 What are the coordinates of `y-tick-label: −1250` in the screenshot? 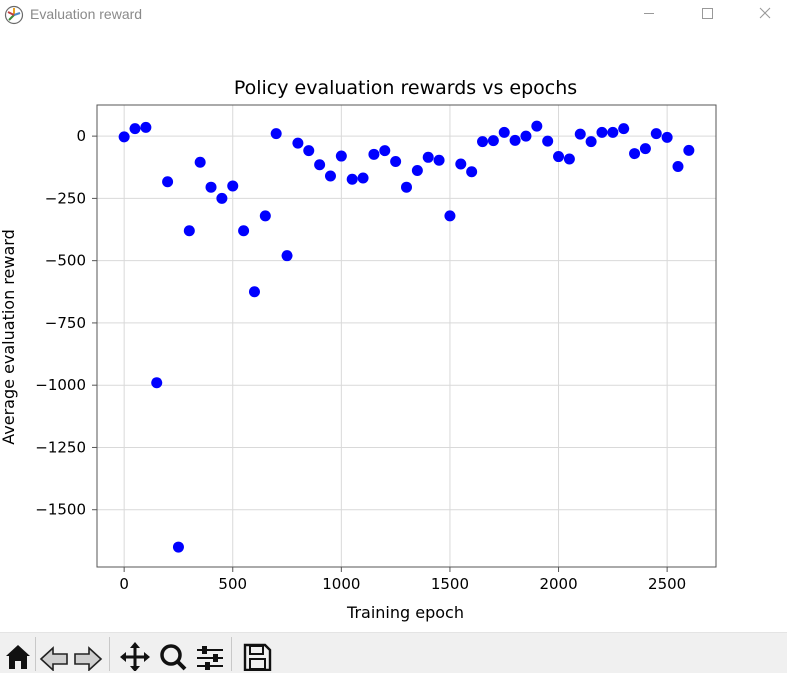 It's located at (60, 447).